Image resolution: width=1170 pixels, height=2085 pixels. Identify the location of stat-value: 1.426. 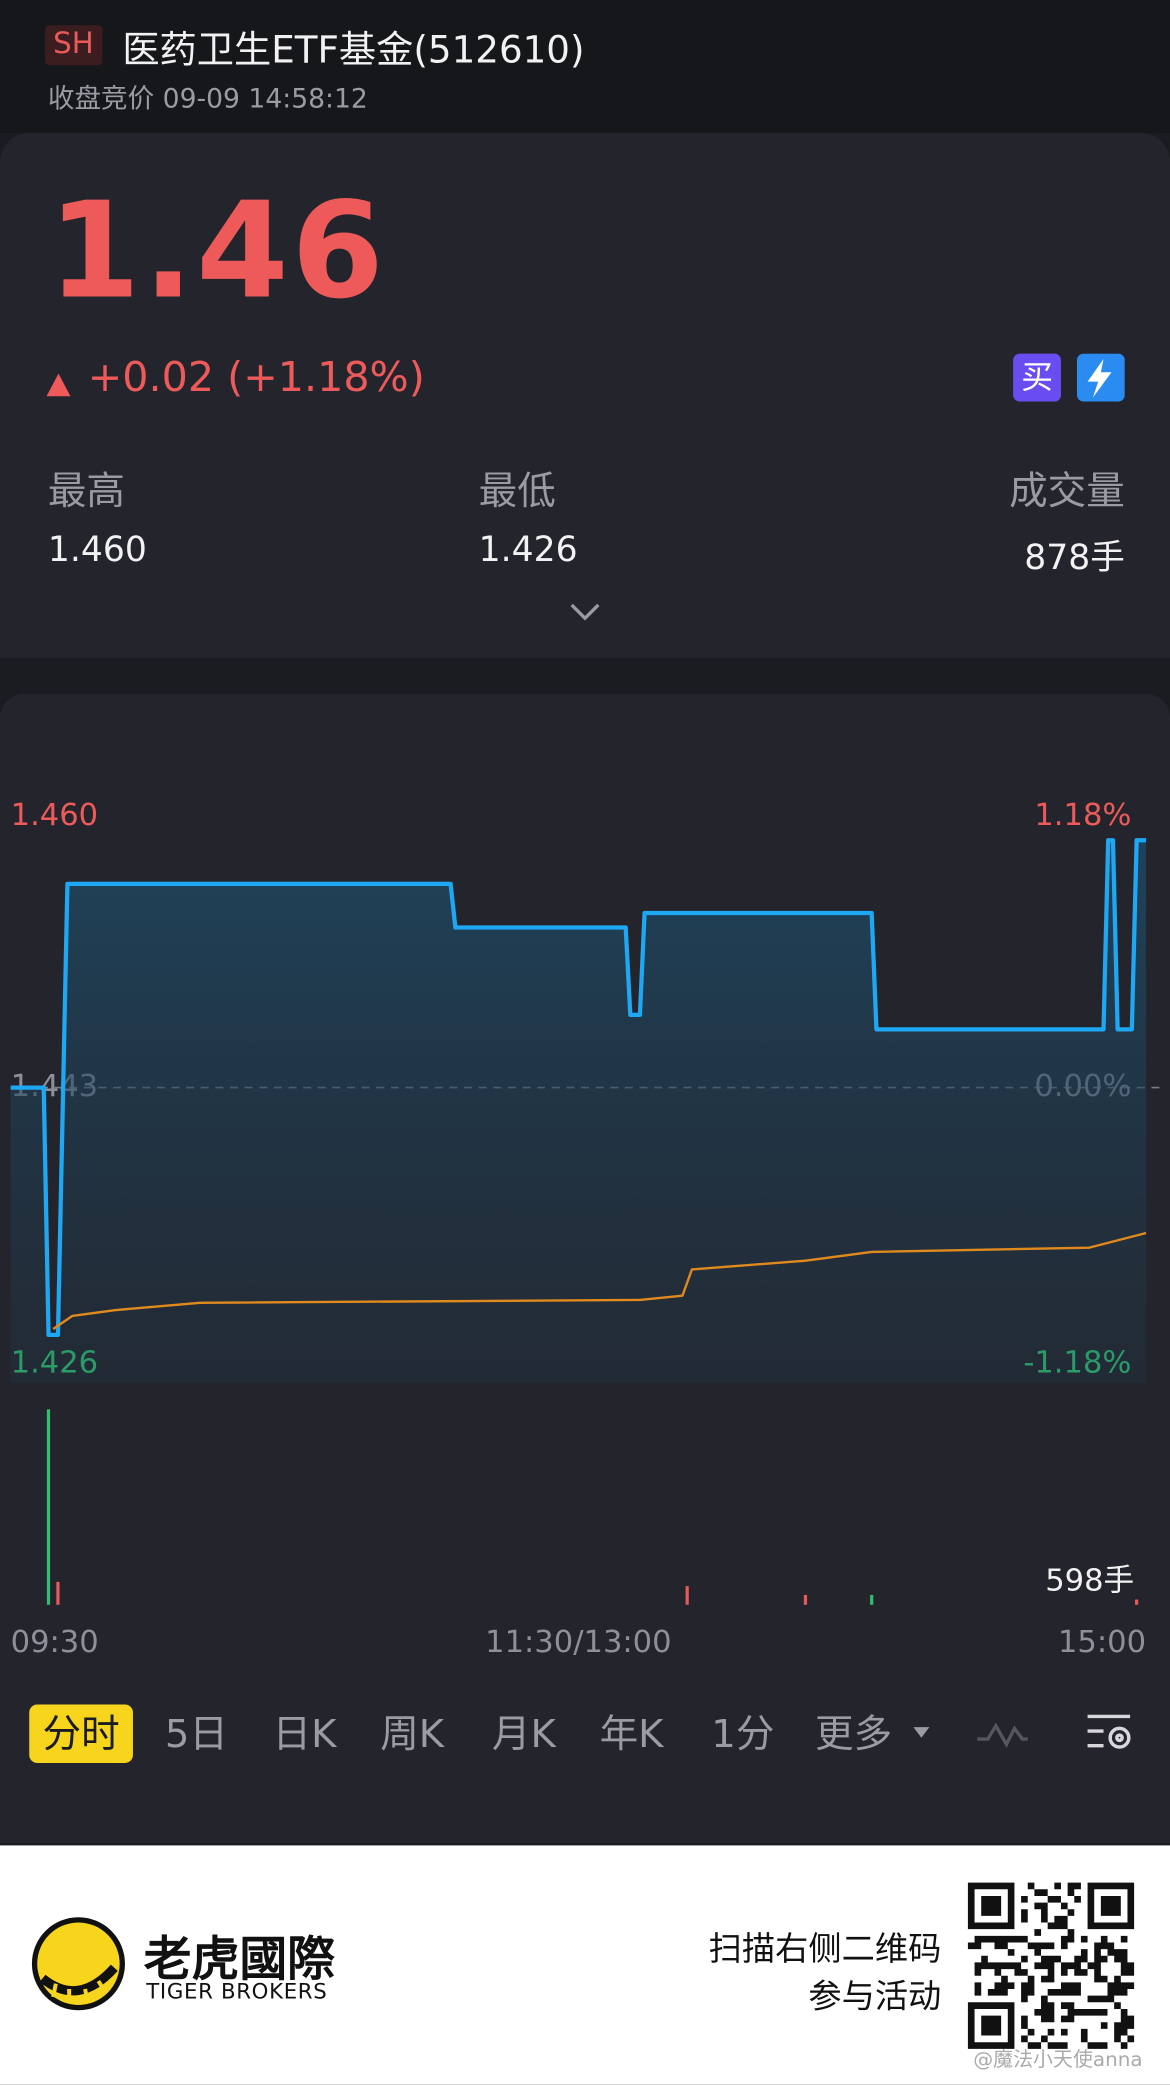
(528, 550).